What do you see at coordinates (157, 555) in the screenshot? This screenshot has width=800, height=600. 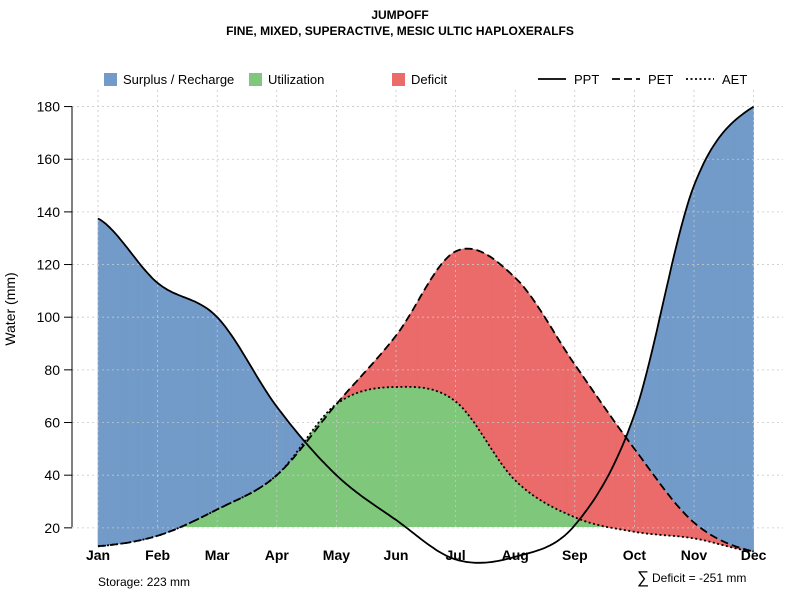 I see `x-tick-label: Feb` at bounding box center [157, 555].